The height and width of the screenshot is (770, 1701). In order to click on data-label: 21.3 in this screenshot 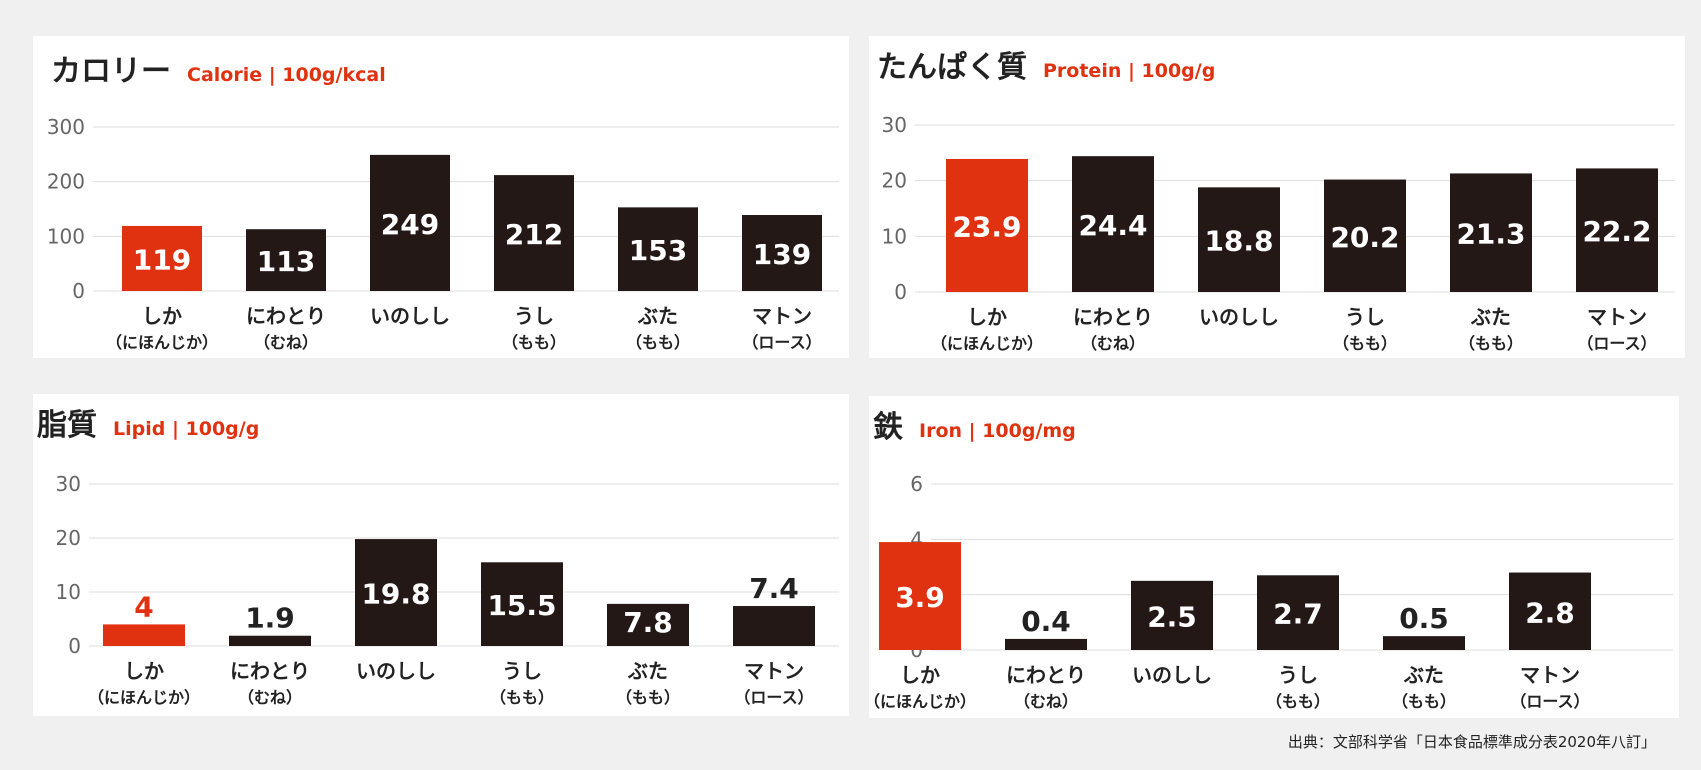, I will do `click(1490, 234)`.